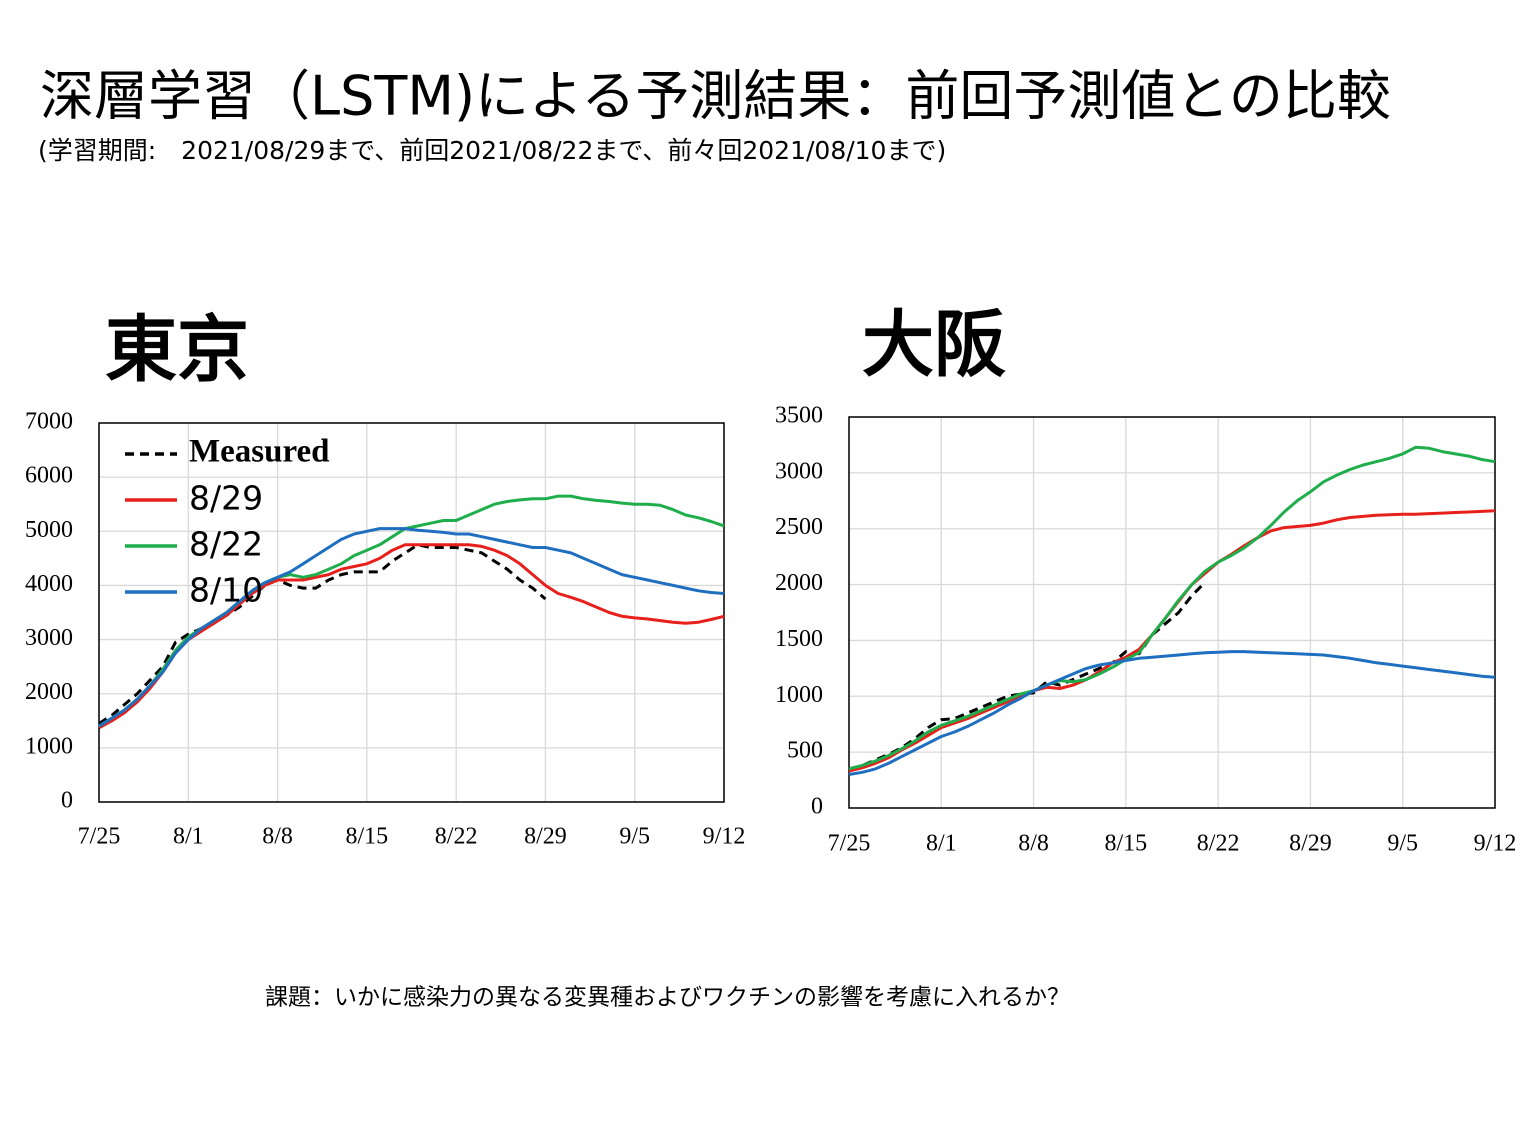 The height and width of the screenshot is (1140, 1520). What do you see at coordinates (226, 590) in the screenshot?
I see `legend-label: 8/10` at bounding box center [226, 590].